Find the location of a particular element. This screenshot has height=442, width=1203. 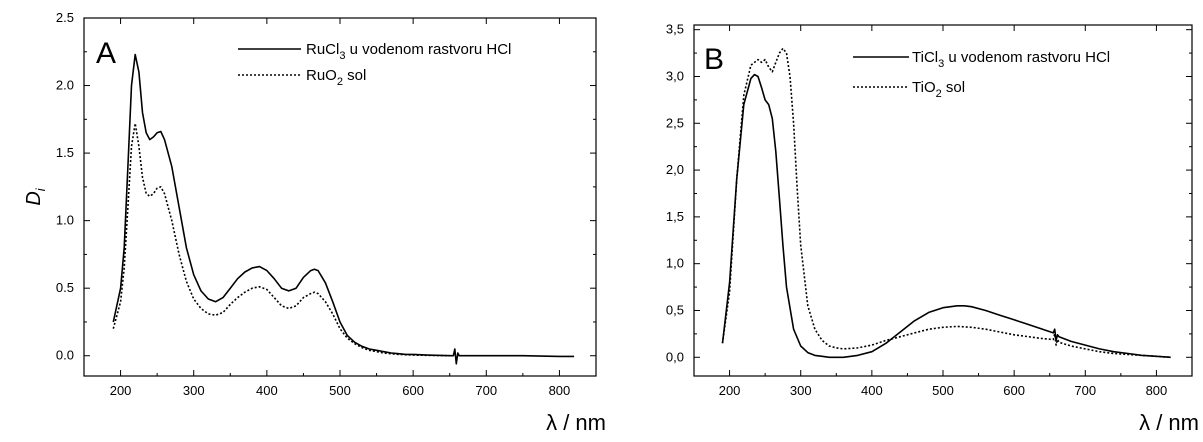

panel-b-xtick-label: 400 is located at coordinates (872, 390).